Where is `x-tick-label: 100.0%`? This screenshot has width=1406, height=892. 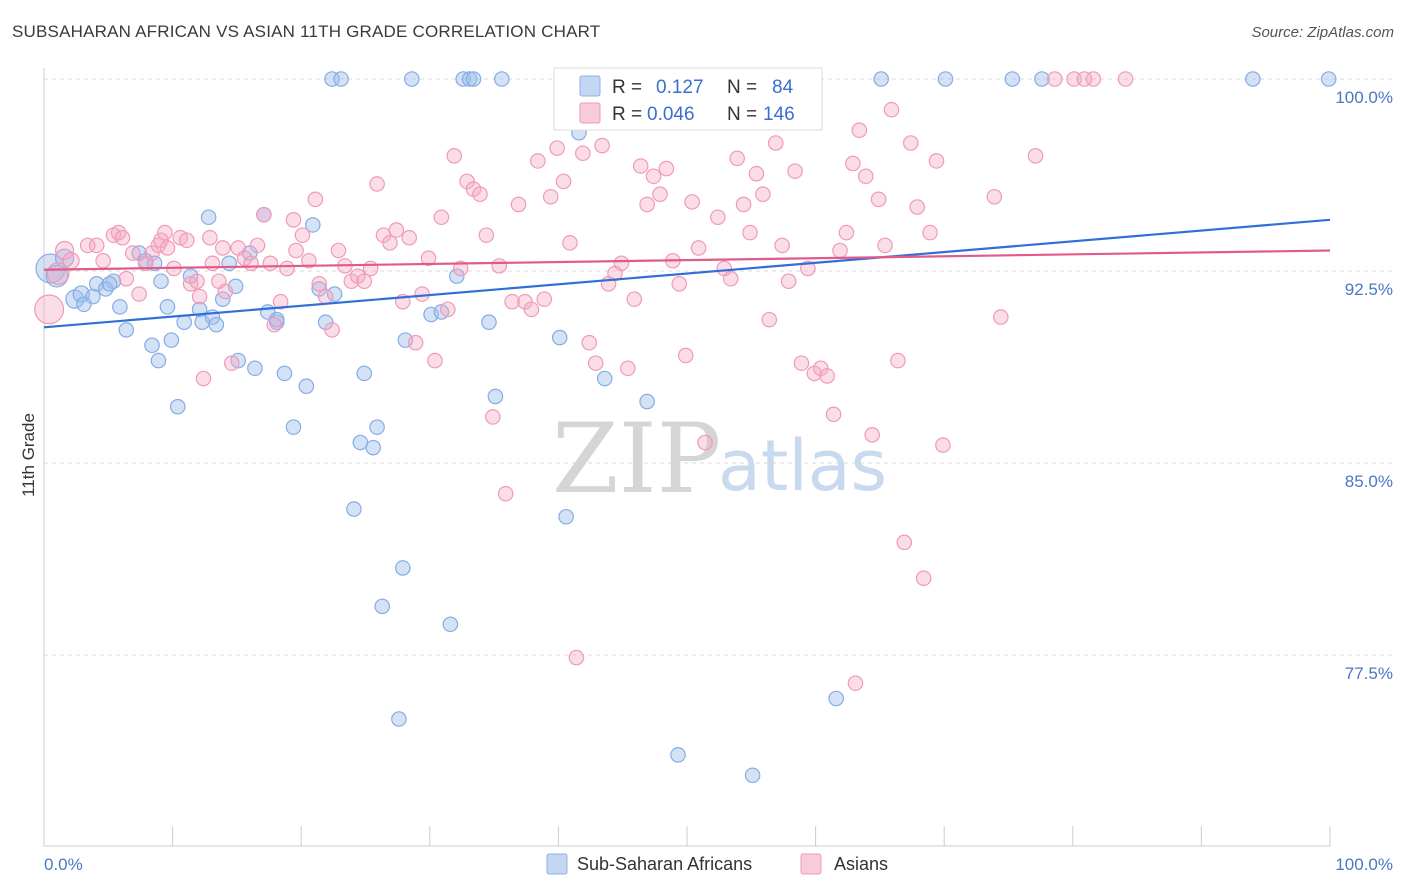 x-tick-label: 100.0% is located at coordinates (1364, 864).